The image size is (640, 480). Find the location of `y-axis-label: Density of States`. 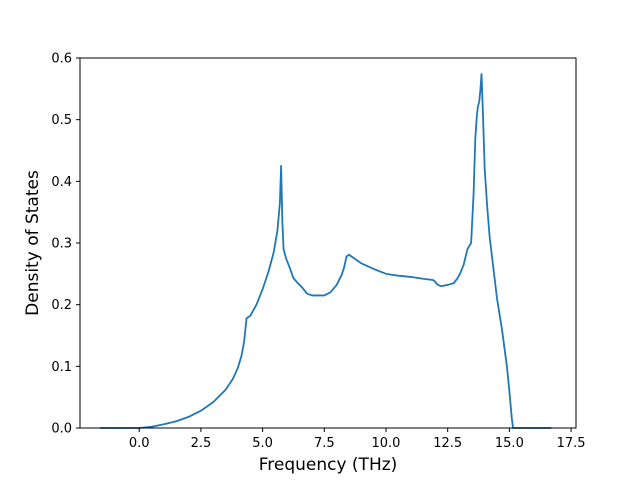

y-axis-label: Density of States is located at coordinates (33, 243).